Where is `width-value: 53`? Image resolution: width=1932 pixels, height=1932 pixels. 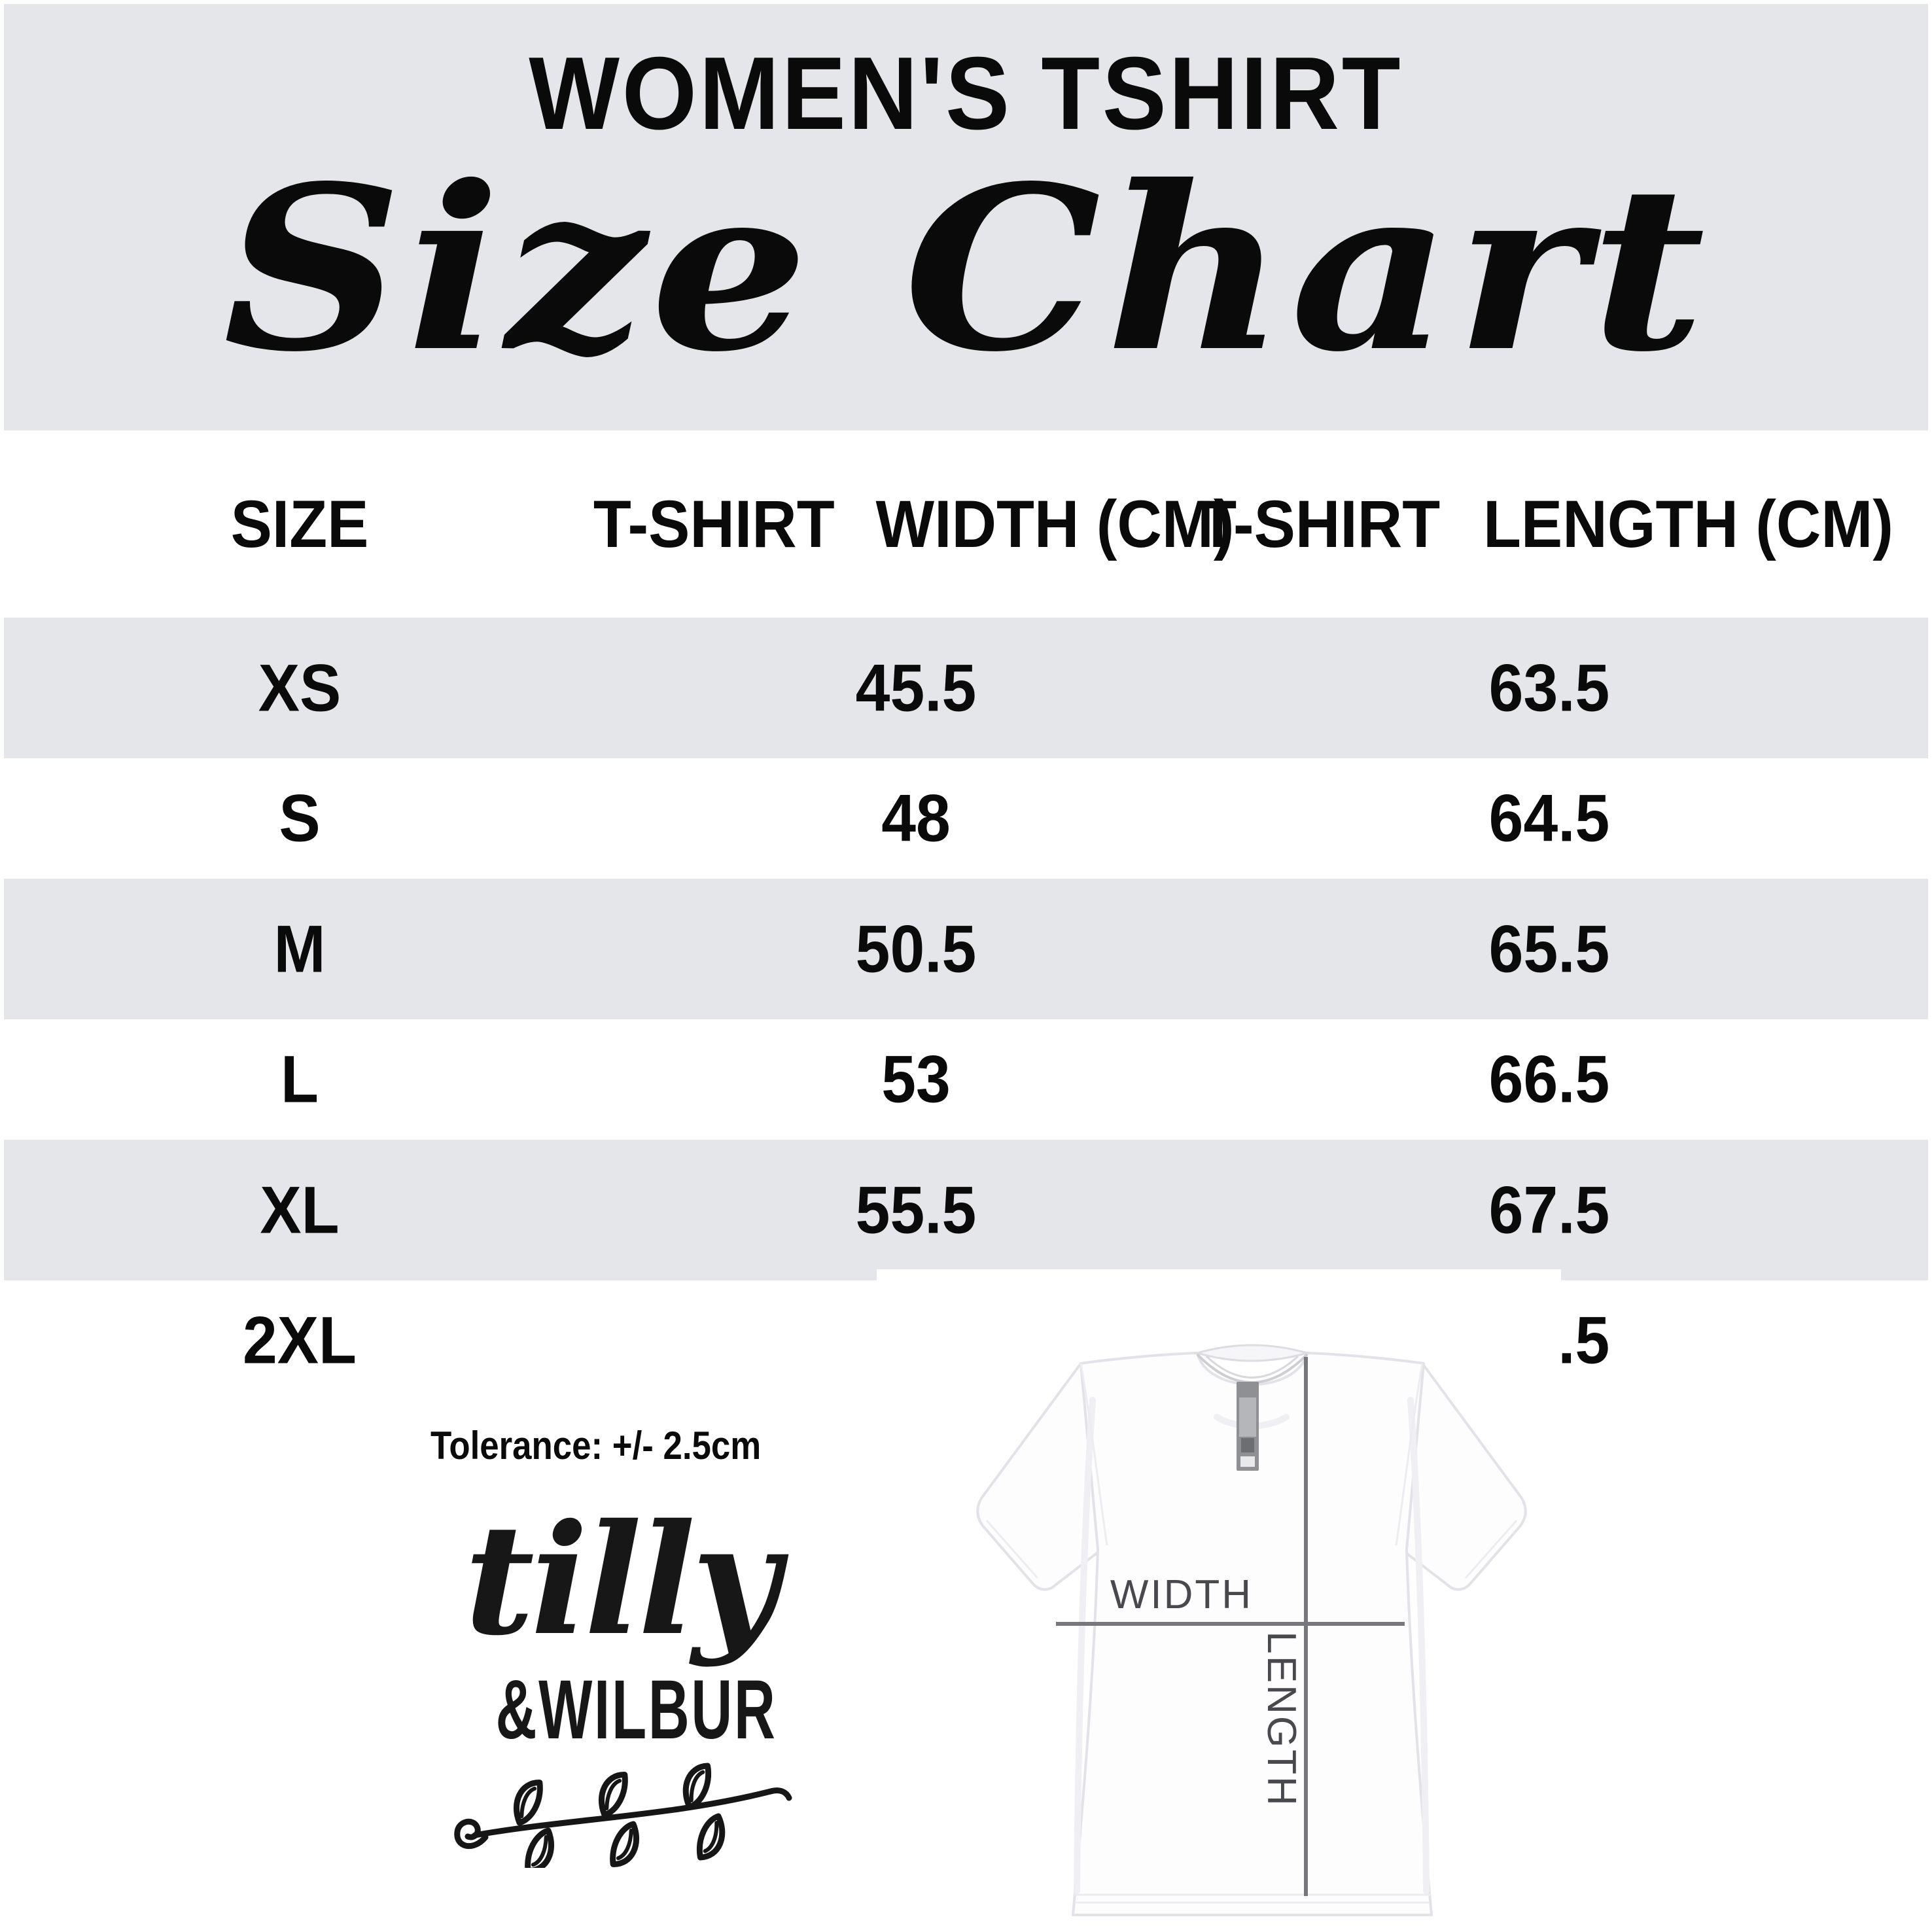 width-value: 53 is located at coordinates (916, 1080).